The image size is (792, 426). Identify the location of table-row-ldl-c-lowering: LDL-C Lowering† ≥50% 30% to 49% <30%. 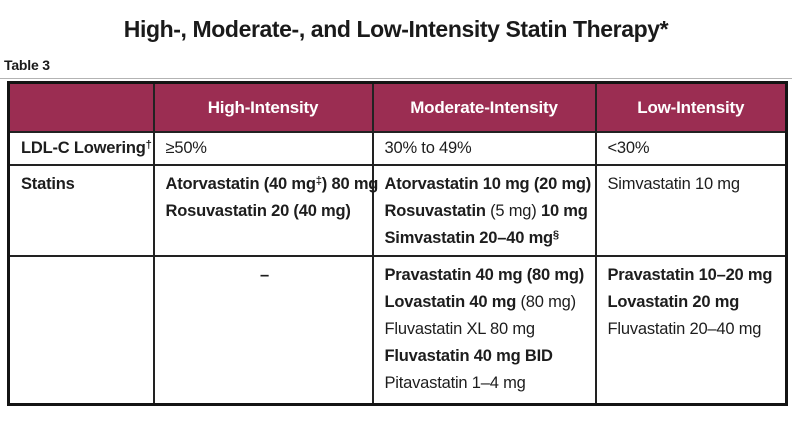
(397, 148).